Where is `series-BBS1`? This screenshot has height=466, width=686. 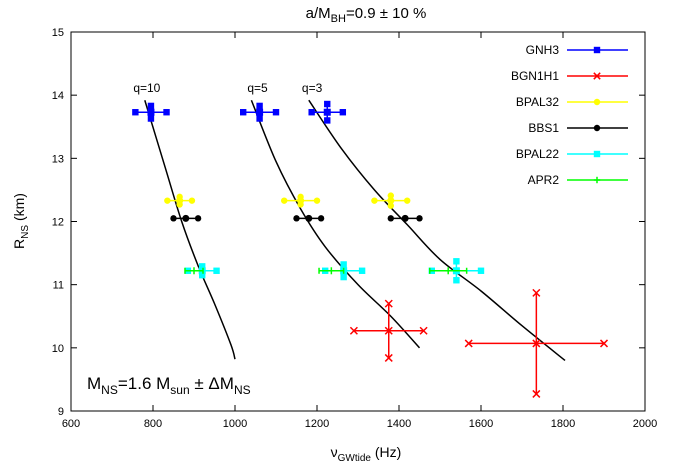
series-BBS1 is located at coordinates (296, 218).